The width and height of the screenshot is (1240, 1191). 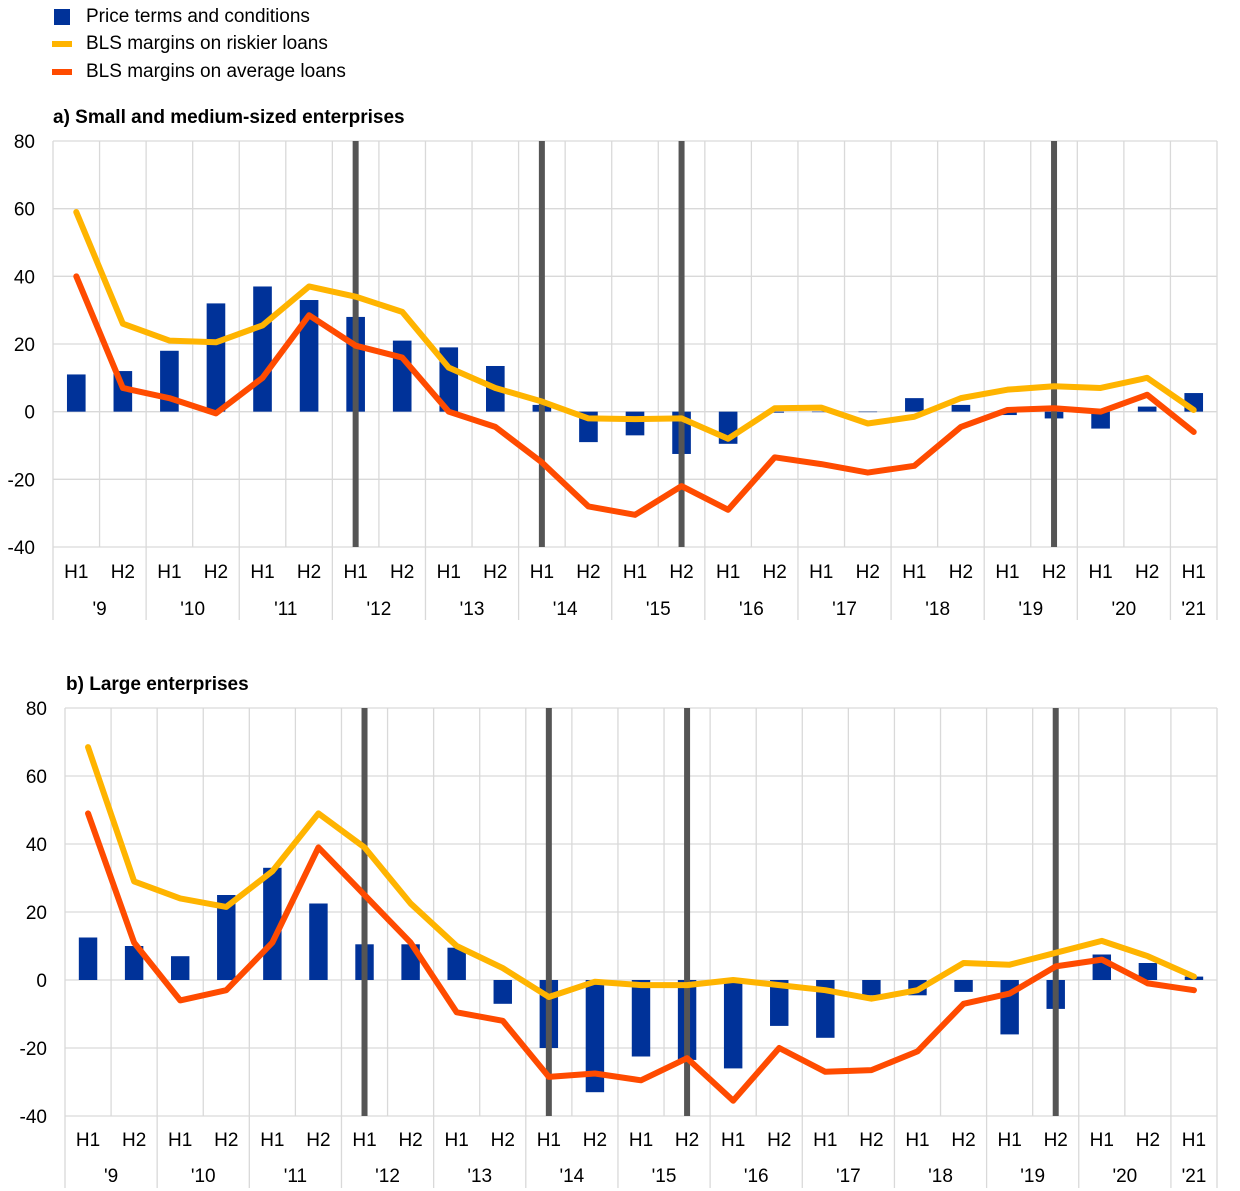 What do you see at coordinates (295, 1176) in the screenshot?
I see `x-year-label: '11` at bounding box center [295, 1176].